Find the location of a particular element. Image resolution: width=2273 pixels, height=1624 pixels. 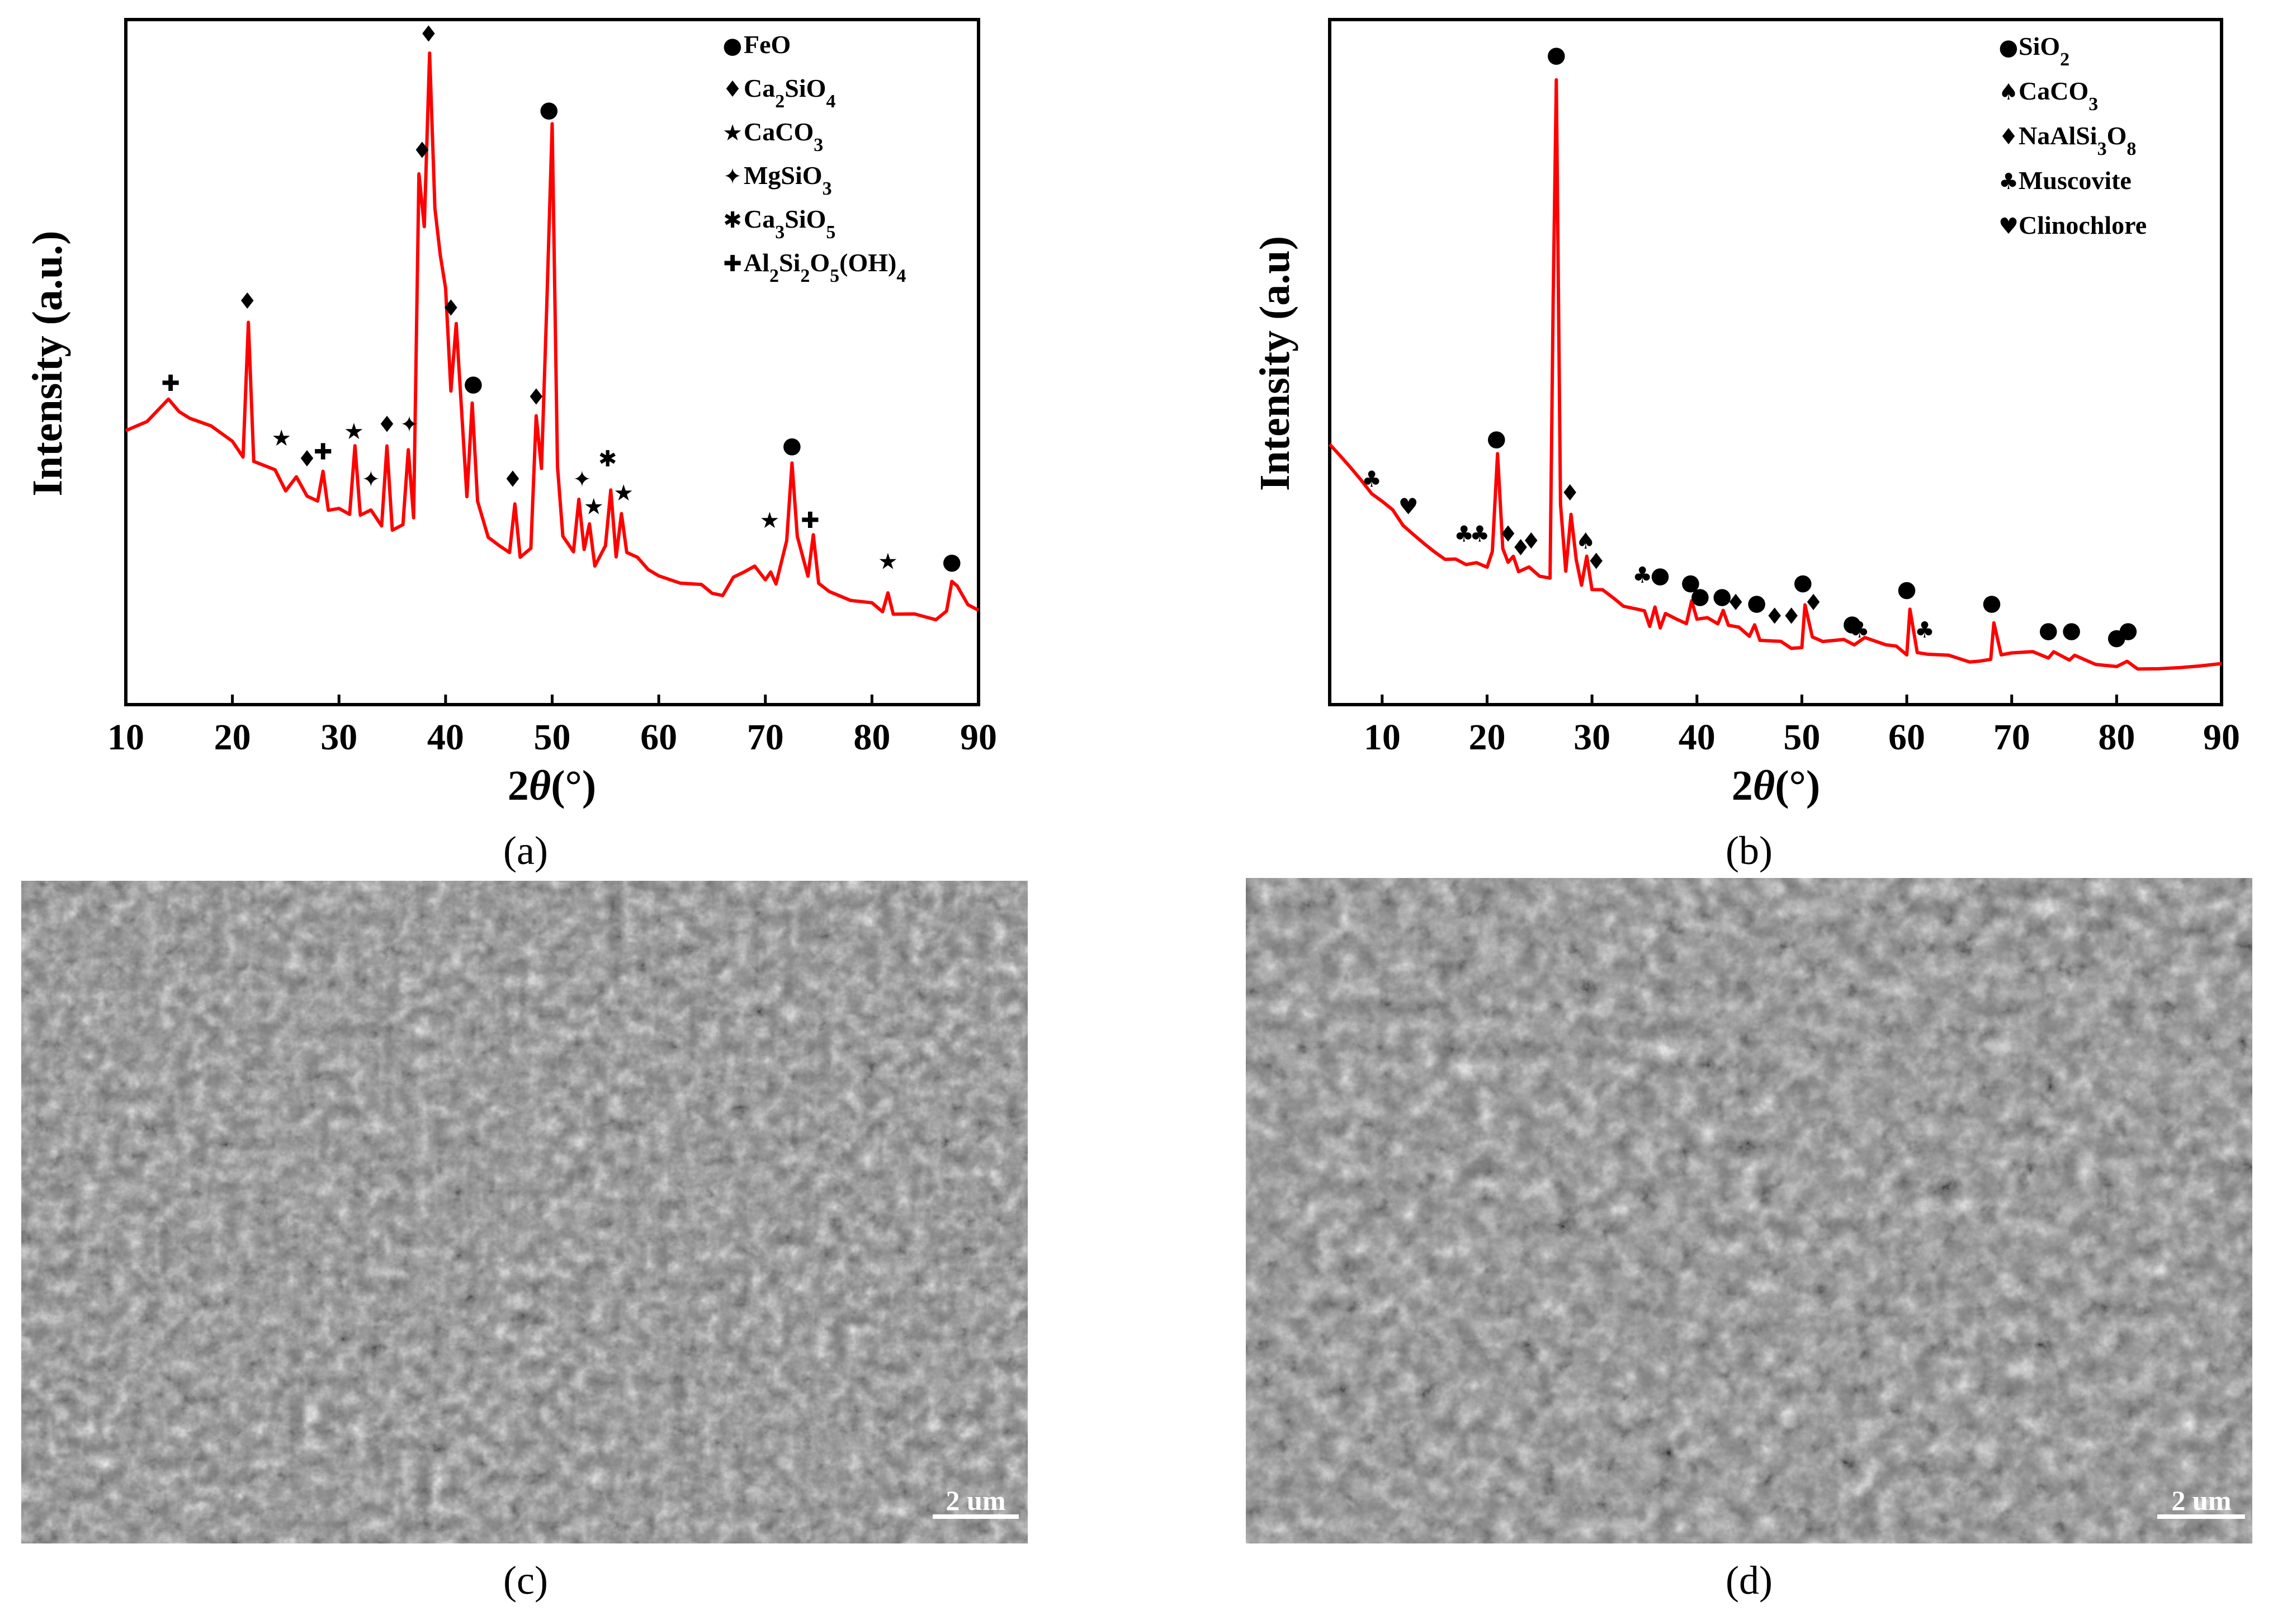

peak-marker-b-17: ♦ is located at coordinates (1736, 603).